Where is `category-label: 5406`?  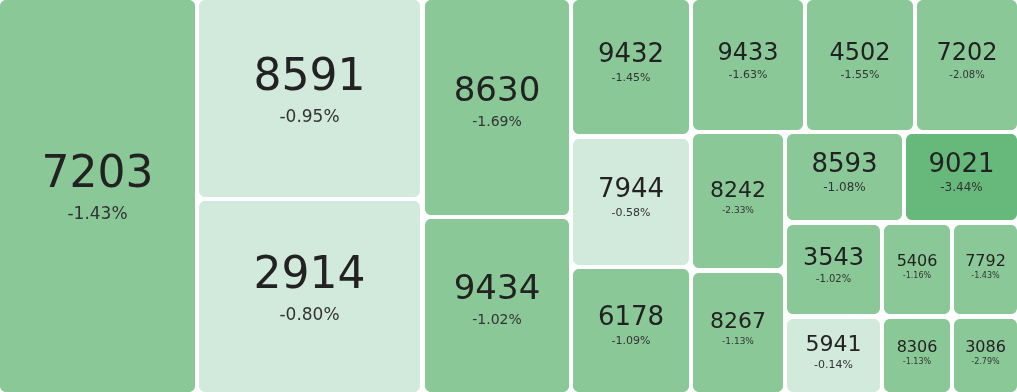 category-label: 5406 is located at coordinates (917, 261).